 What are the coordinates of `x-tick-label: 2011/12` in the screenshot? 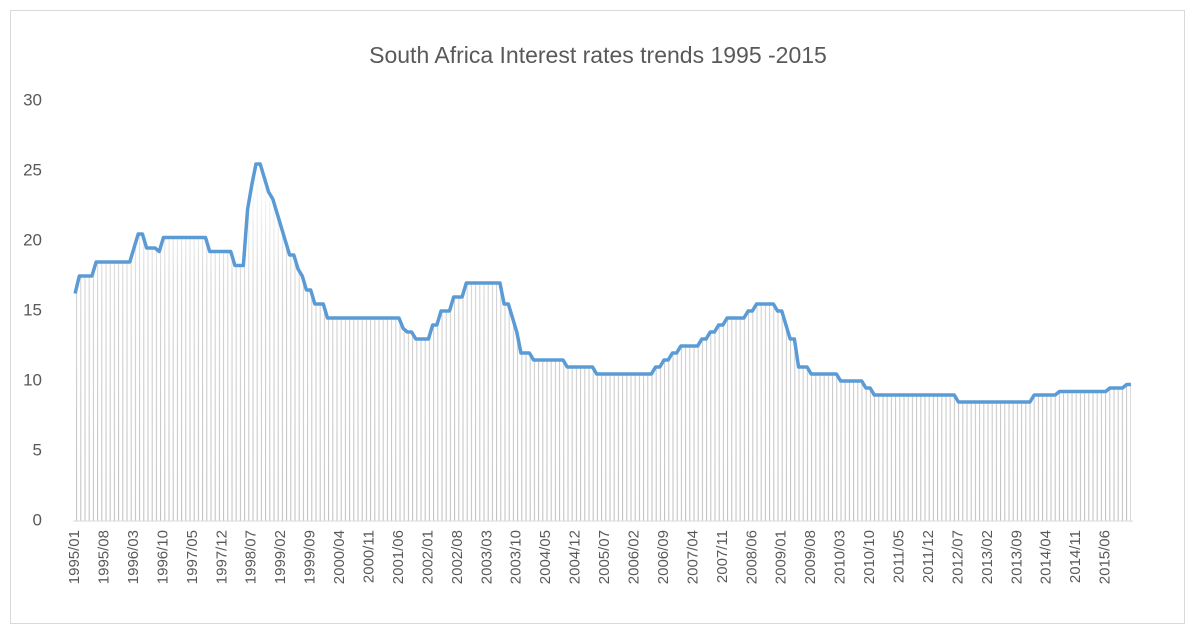 It's located at (928, 556).